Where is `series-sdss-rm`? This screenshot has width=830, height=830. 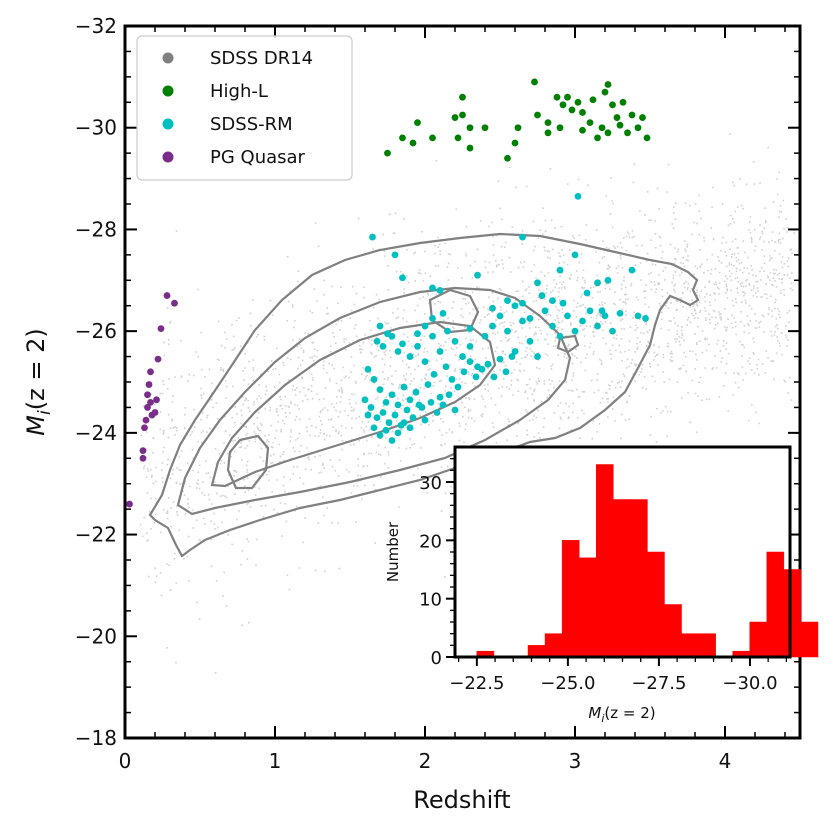 series-sdss-rm is located at coordinates (505, 318).